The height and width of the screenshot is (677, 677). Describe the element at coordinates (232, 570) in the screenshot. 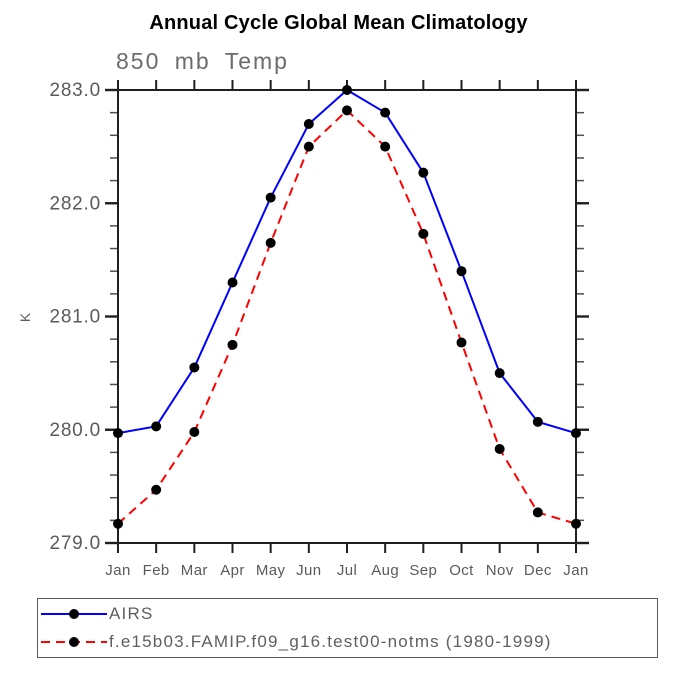

I see `x-tick-label: Apr` at that location.